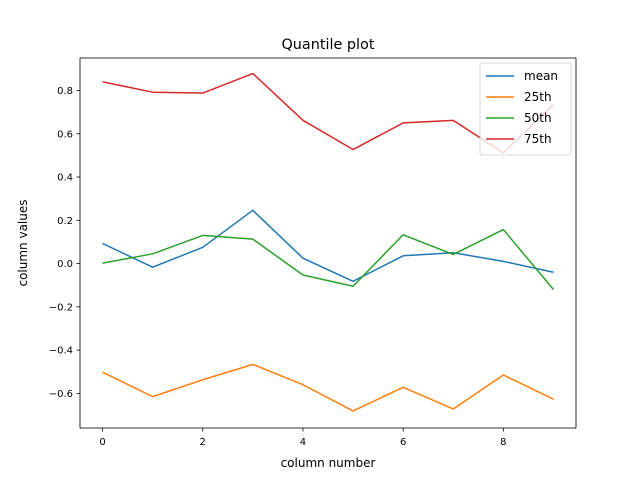 Image resolution: width=640 pixels, height=480 pixels. What do you see at coordinates (328, 259) in the screenshot?
I see `series-line-50th` at bounding box center [328, 259].